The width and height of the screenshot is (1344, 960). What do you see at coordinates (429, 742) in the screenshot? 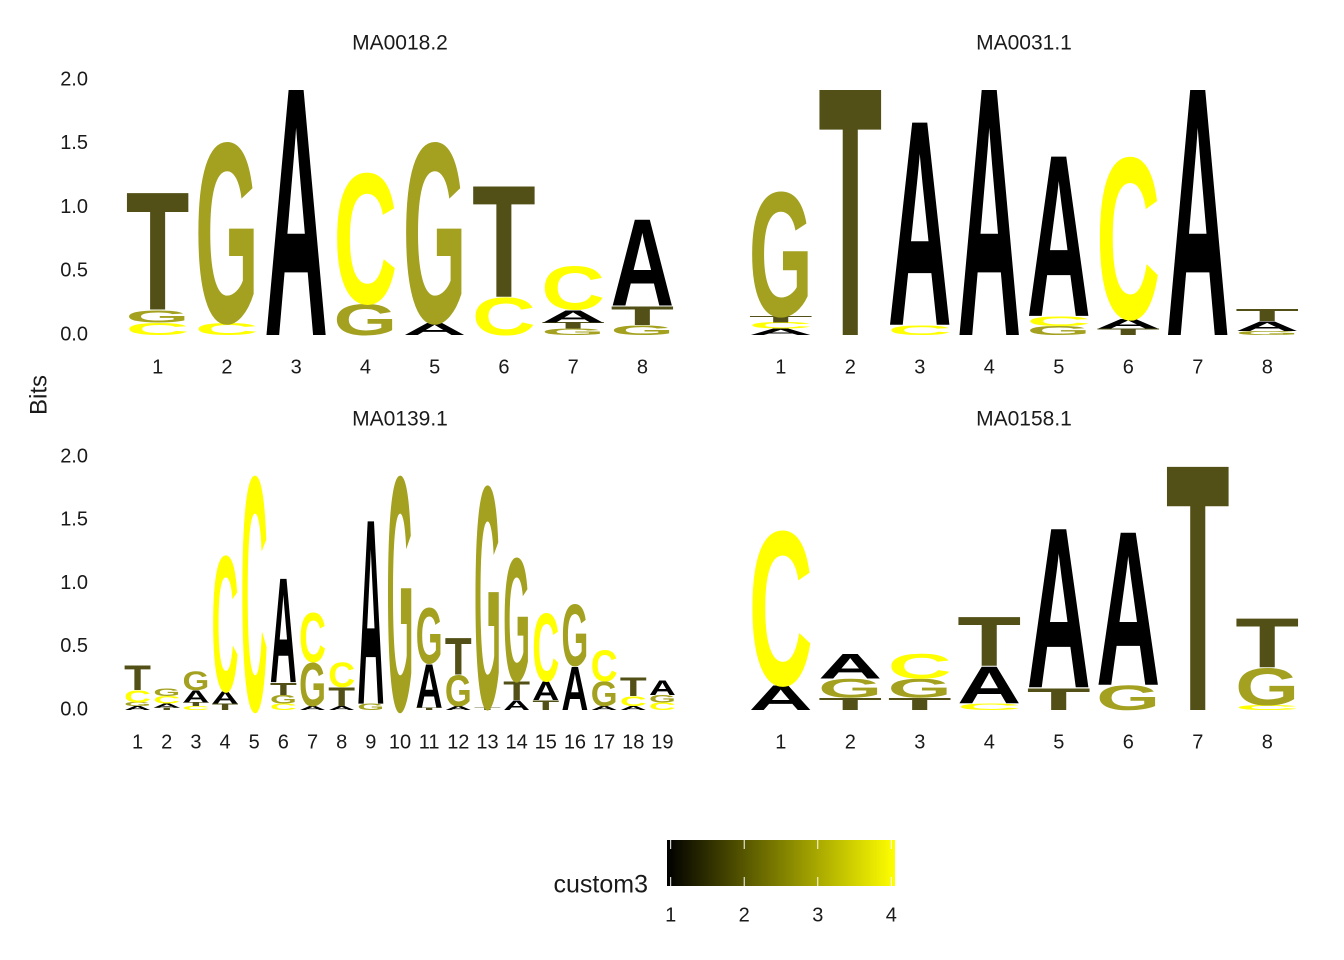
I see `x-tick-label: 11` at bounding box center [429, 742].